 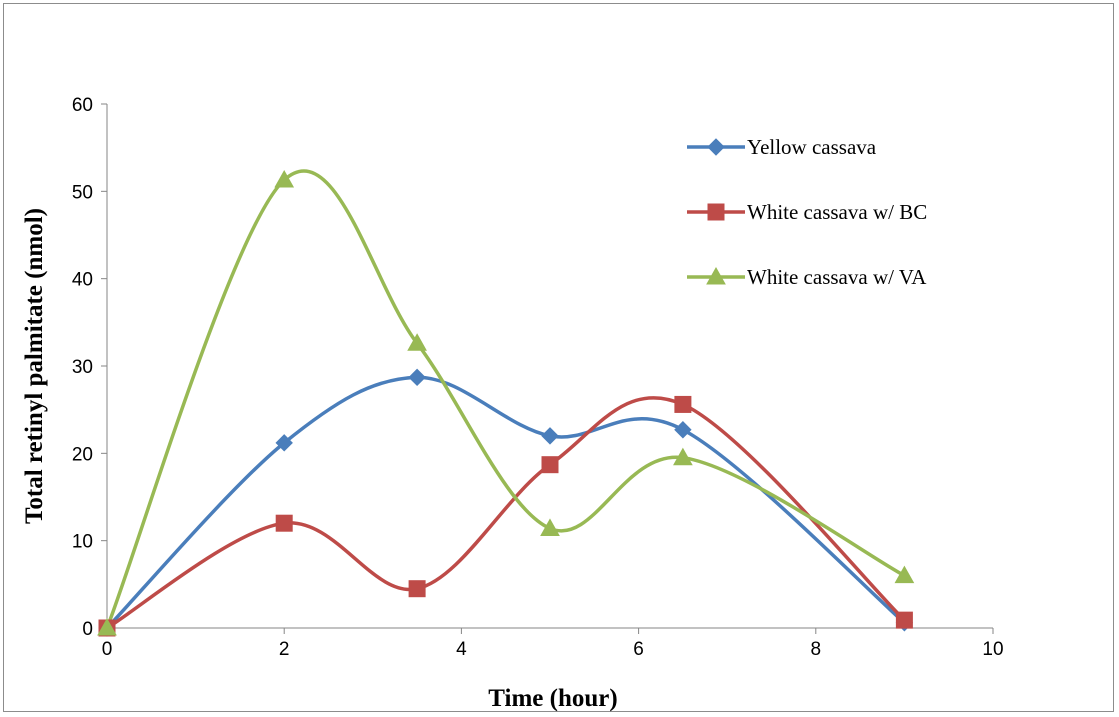 I want to click on legend-item-yellow-cassava: Yellow cassava, so click(x=782, y=147).